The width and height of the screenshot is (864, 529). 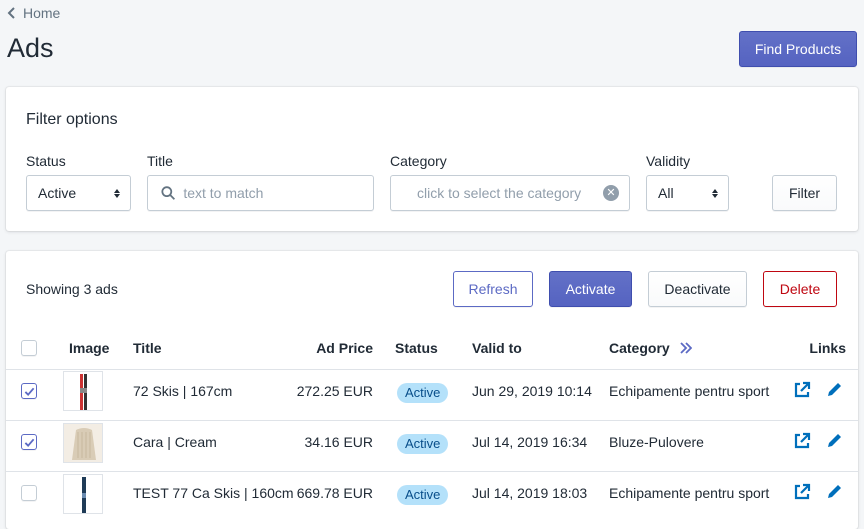 I want to click on title-search-field, so click(x=260, y=193).